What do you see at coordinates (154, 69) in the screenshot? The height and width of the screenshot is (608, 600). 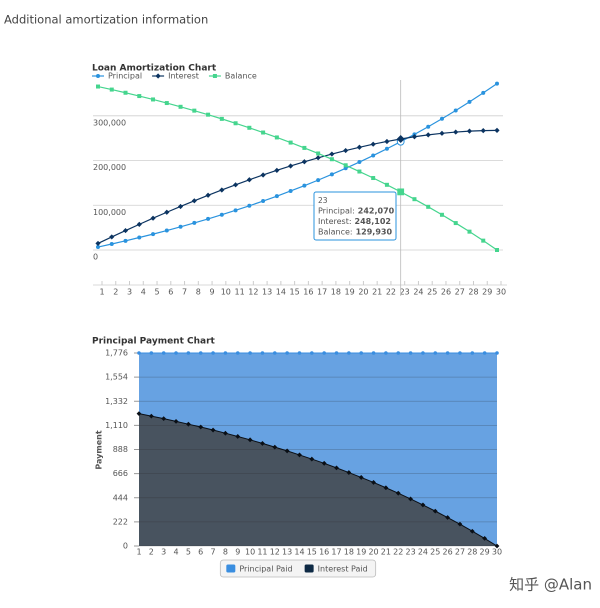 I see `chart-title: Loan Amortization Chart` at bounding box center [154, 69].